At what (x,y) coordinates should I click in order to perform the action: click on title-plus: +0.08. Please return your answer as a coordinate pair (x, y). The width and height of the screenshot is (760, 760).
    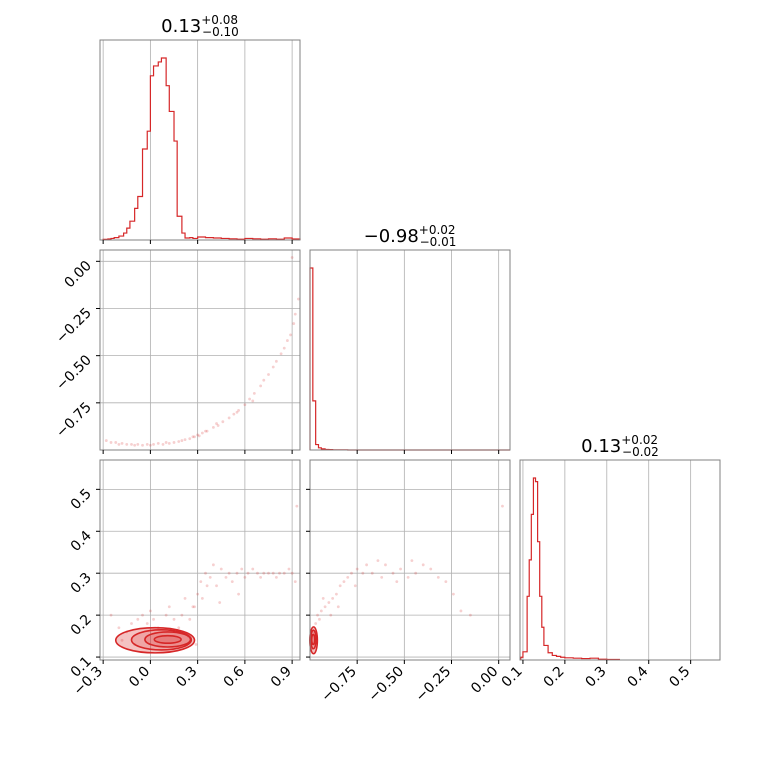
    Looking at the image, I should click on (219, 20).